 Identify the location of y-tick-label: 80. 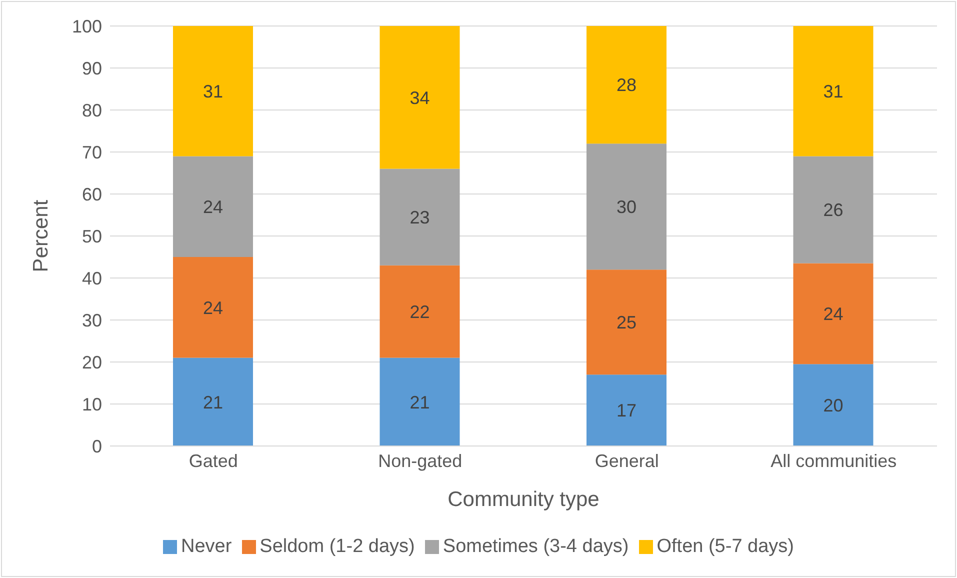
(92, 110).